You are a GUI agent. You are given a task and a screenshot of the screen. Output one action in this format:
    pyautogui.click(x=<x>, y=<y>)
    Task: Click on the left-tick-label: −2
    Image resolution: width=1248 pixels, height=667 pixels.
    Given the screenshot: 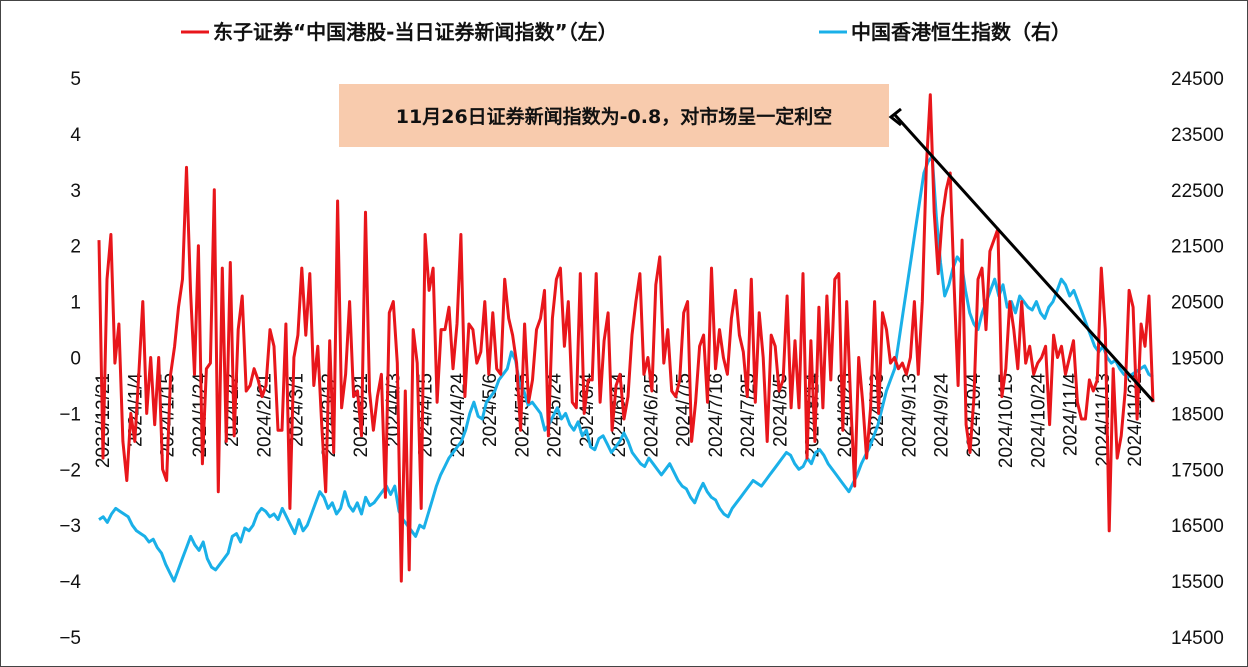 What is the action you would take?
    pyautogui.click(x=70, y=470)
    